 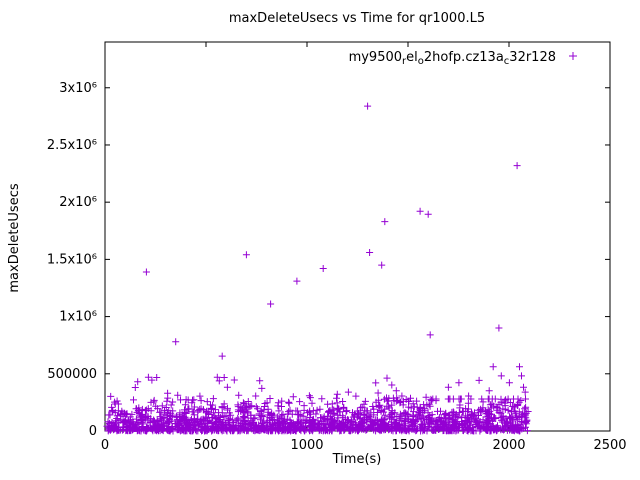 What do you see at coordinates (508, 445) in the screenshot?
I see `x-tick-label: 2000` at bounding box center [508, 445].